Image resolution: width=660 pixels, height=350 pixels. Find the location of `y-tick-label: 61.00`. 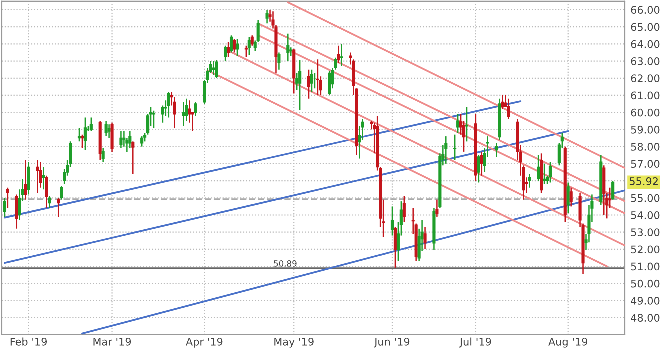

y-tick-label: 61.00 is located at coordinates (645, 96).